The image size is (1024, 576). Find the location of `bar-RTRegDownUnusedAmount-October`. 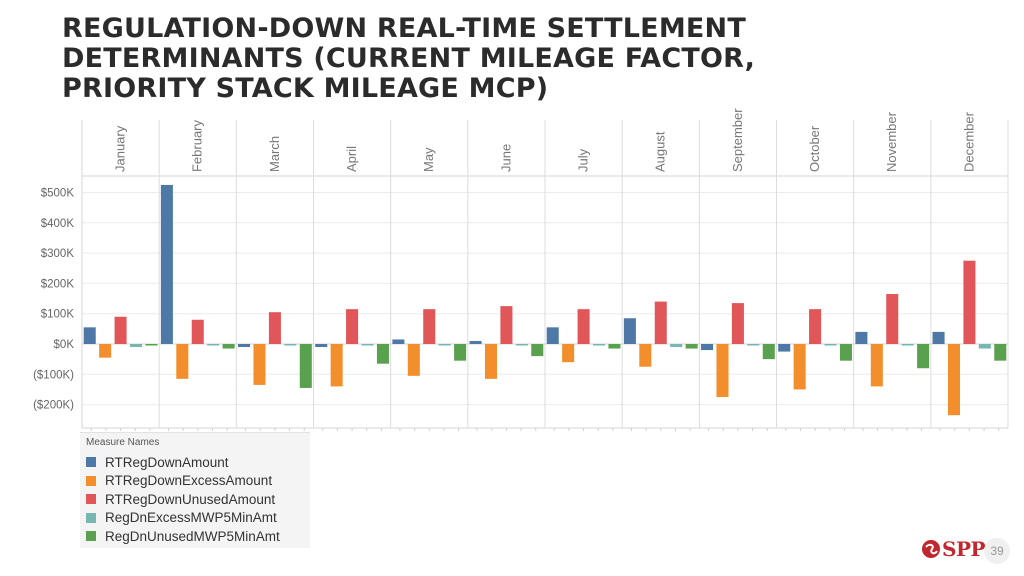

bar-RTRegDownUnusedAmount-October is located at coordinates (815, 326).